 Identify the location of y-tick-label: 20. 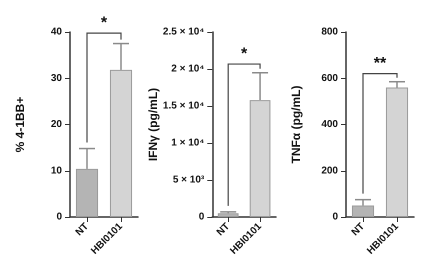
(56, 124).